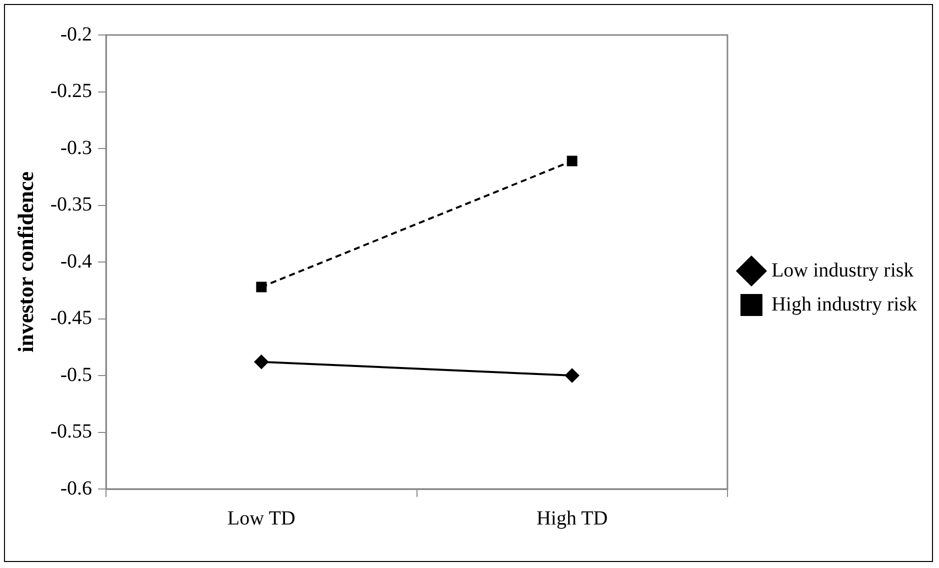  I want to click on y-tick-label: -0.4, so click(76, 261).